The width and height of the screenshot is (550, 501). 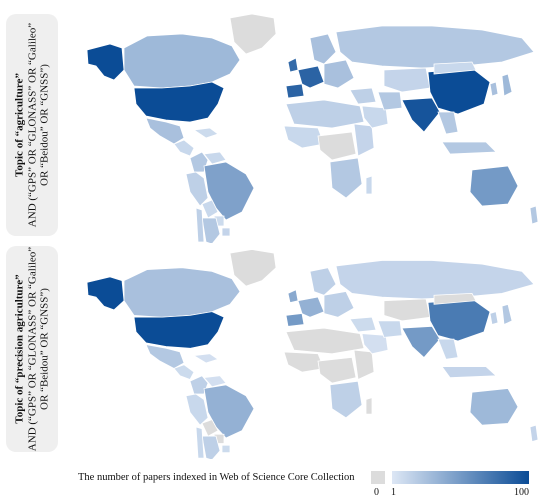 I want to click on legend-tick-max: 100, so click(x=521, y=492).